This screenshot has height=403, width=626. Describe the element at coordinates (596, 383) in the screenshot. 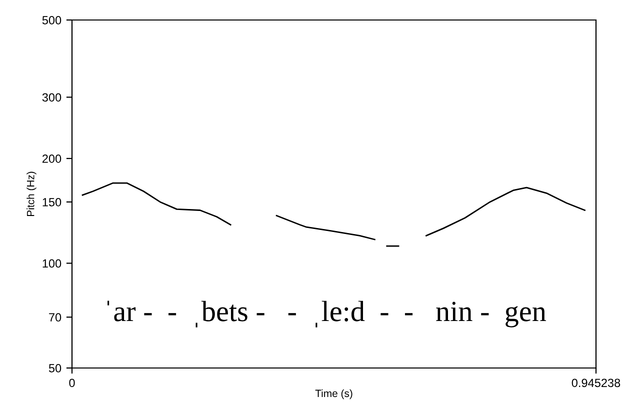

I see `x-tick-label: 0.945238` at that location.